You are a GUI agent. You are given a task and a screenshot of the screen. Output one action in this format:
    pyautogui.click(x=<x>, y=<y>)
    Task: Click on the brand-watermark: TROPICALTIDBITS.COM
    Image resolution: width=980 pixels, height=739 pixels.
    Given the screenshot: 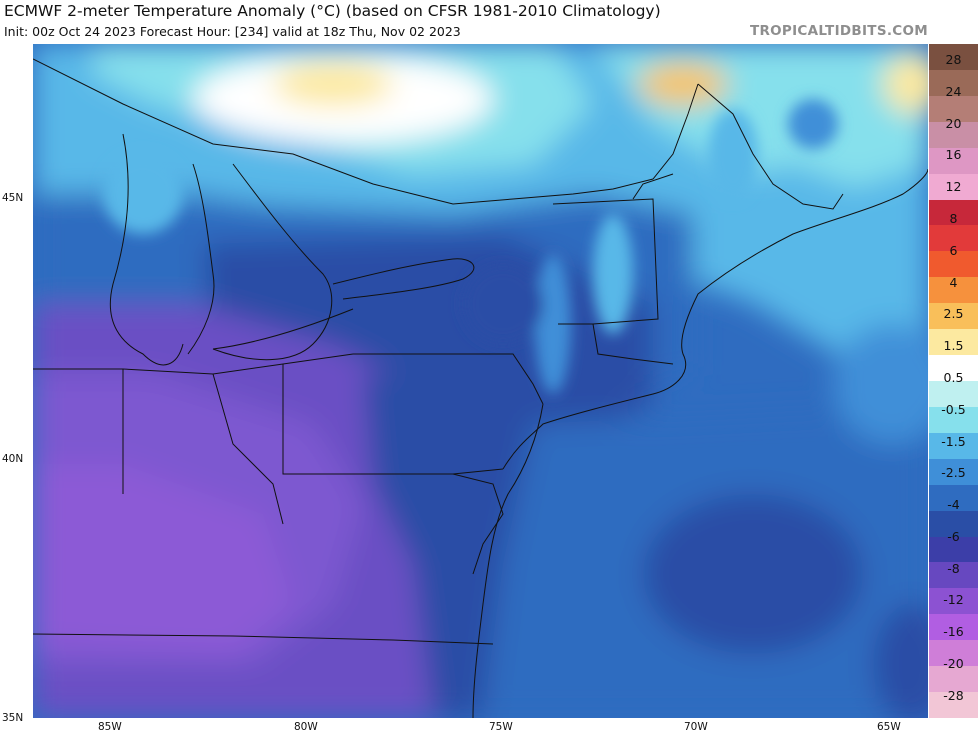 What is the action you would take?
    pyautogui.click(x=838, y=31)
    